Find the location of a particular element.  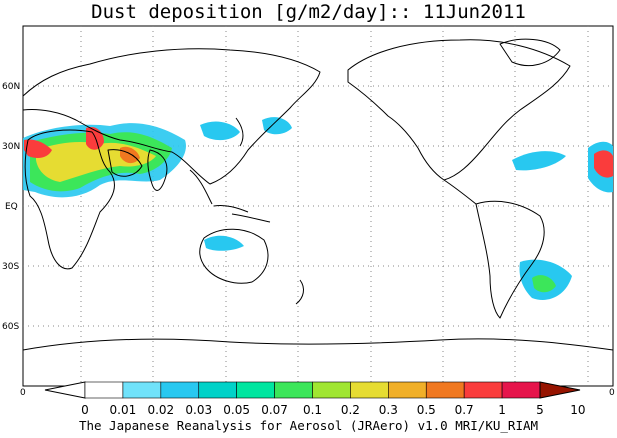

coast-greenland is located at coordinates (530, 52).